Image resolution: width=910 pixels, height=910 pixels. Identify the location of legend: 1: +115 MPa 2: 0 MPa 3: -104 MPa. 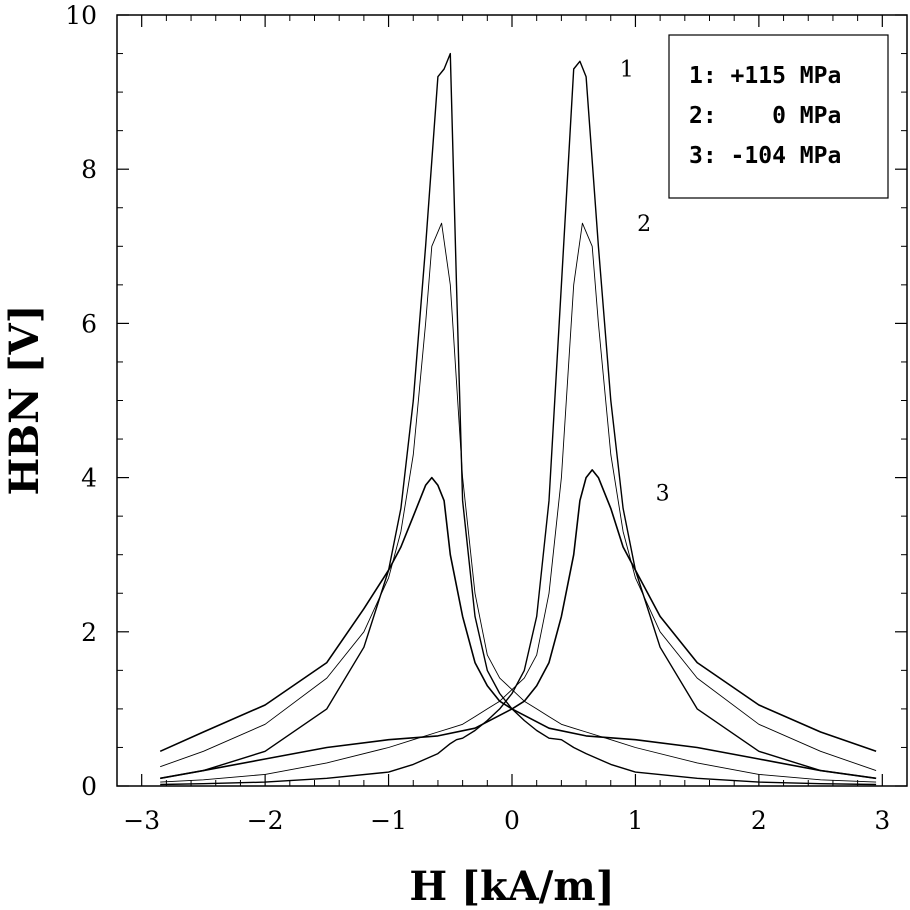
(778, 116).